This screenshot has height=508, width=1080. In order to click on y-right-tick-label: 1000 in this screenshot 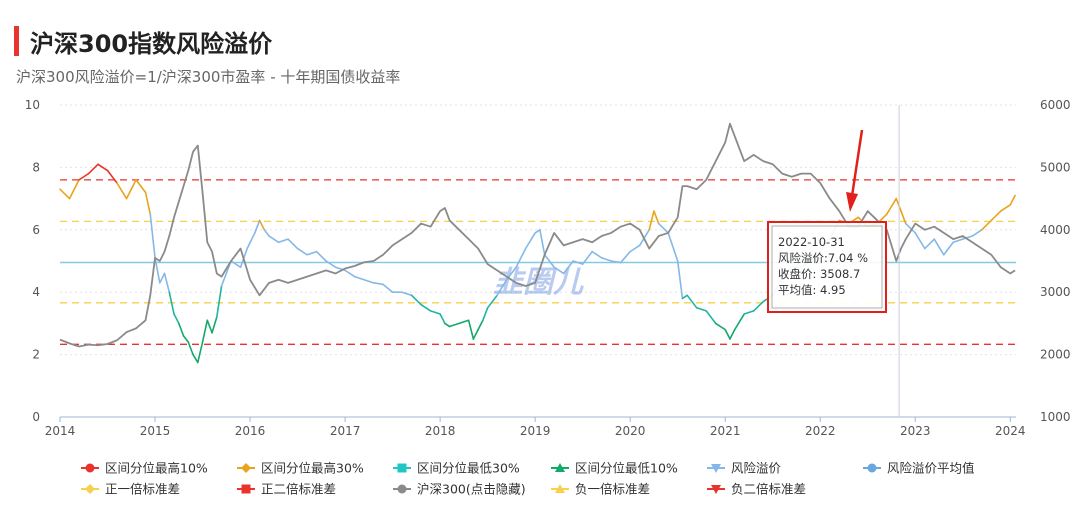, I will do `click(1055, 417)`.